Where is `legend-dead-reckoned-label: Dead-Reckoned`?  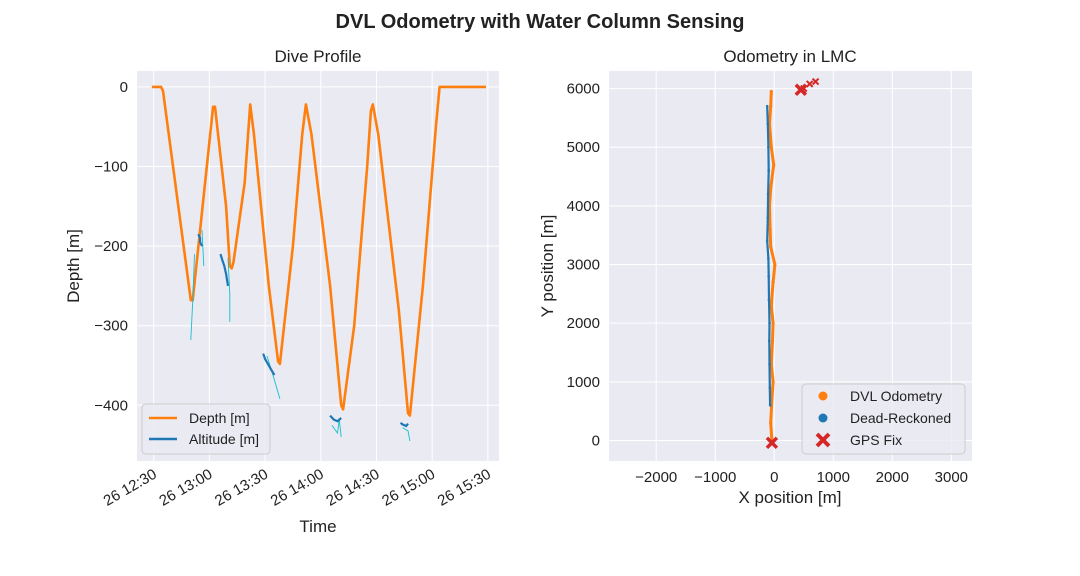
legend-dead-reckoned-label: Dead-Reckoned is located at coordinates (900, 418).